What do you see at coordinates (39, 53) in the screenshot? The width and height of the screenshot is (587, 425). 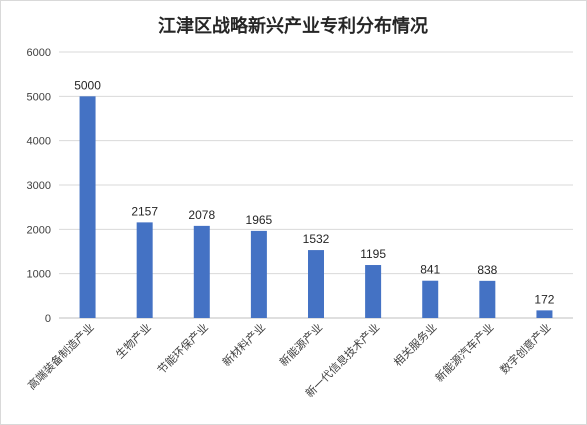 I see `y-tick-label: 6000` at bounding box center [39, 53].